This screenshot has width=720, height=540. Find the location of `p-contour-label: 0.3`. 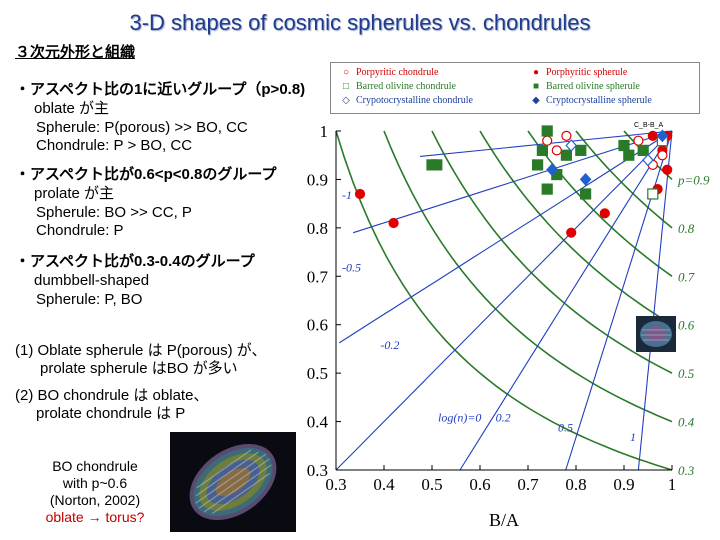

p-contour-label: 0.3 is located at coordinates (686, 470).